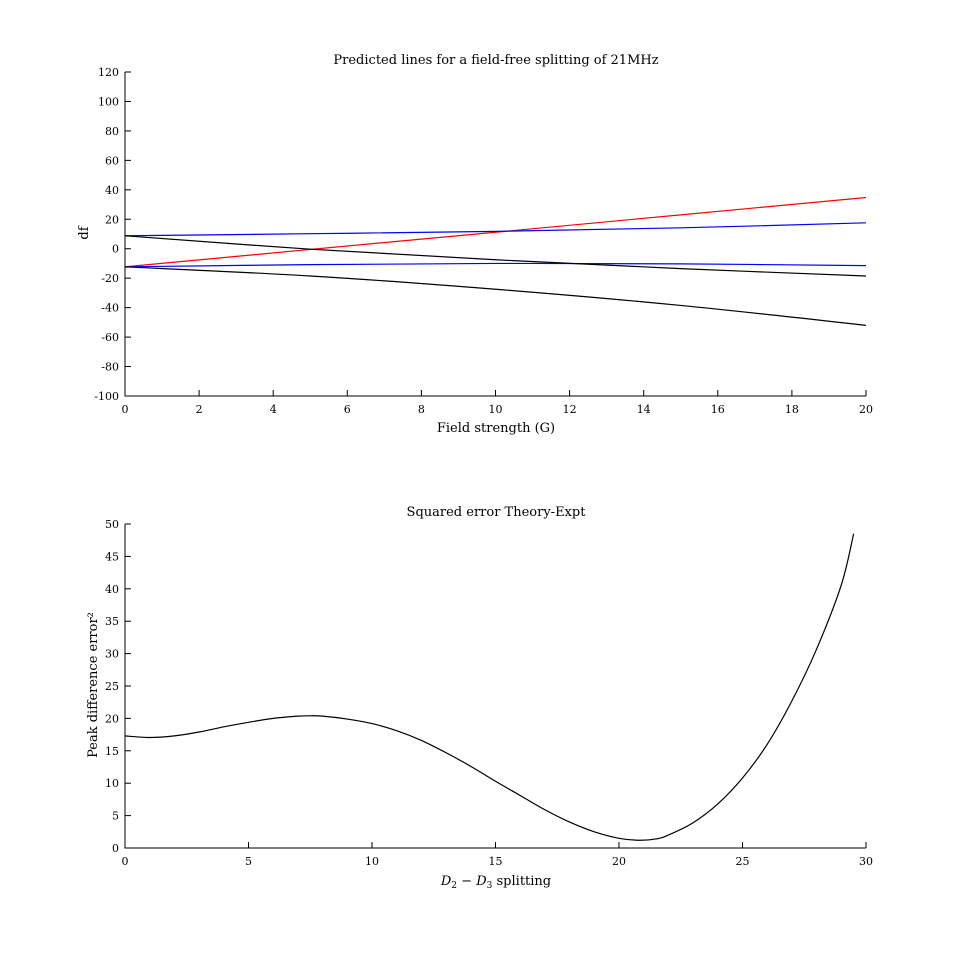  What do you see at coordinates (743, 861) in the screenshot?
I see `x-tick-label: 25` at bounding box center [743, 861].